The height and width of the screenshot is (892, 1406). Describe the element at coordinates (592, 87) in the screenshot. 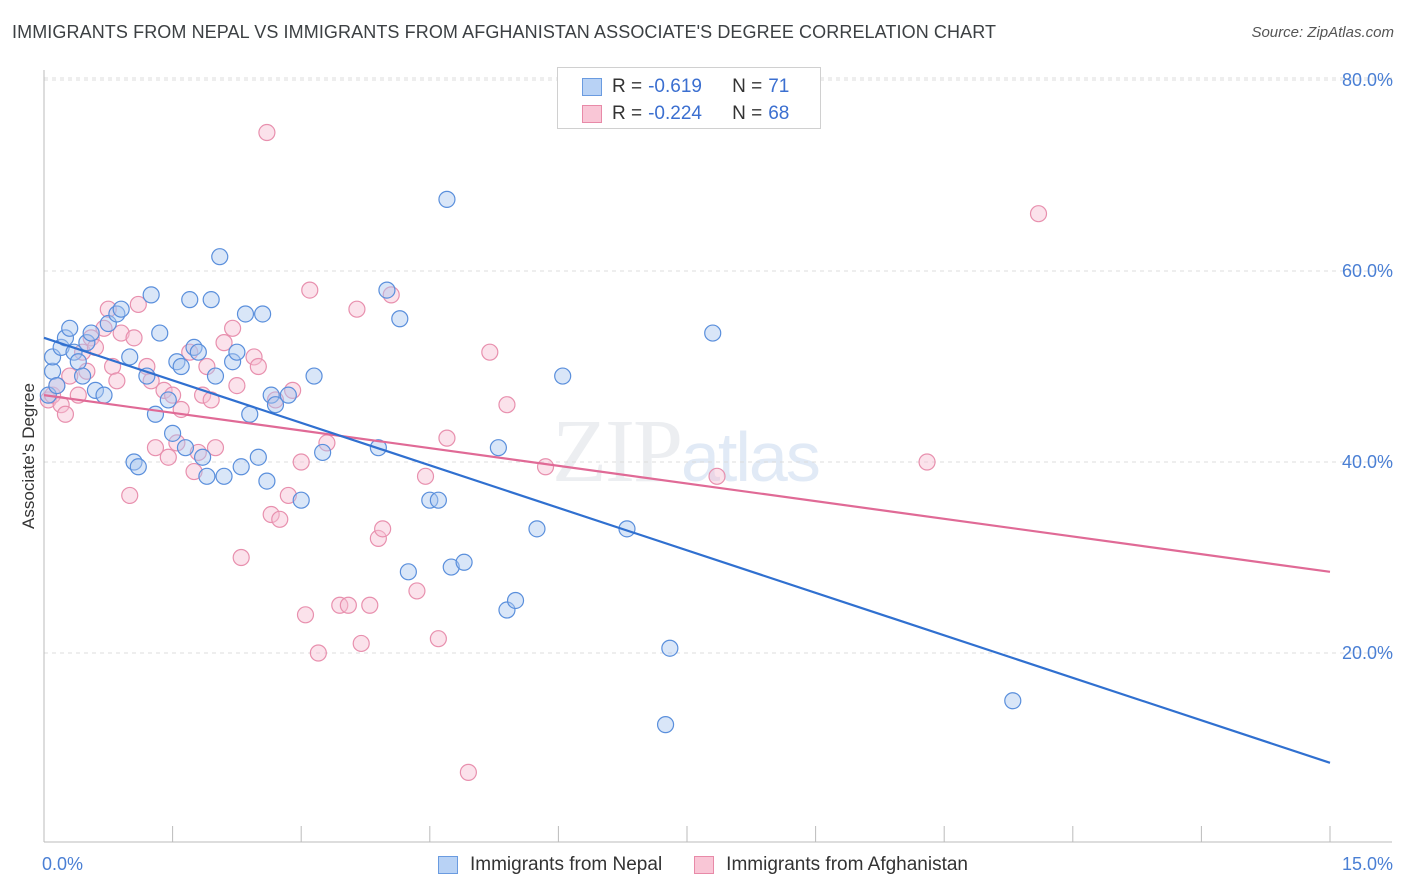

I see `legend-swatch-nepal` at that location.